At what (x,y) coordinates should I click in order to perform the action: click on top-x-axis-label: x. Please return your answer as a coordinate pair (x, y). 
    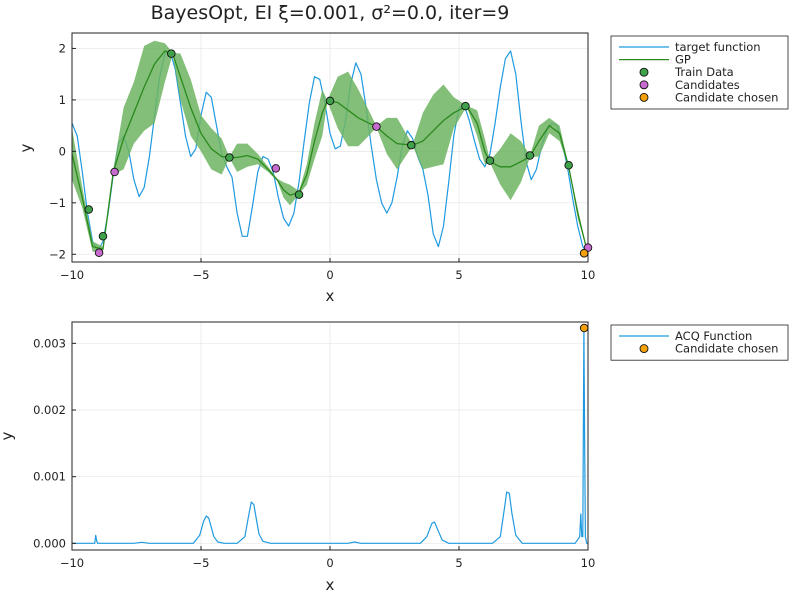
    Looking at the image, I should click on (330, 296).